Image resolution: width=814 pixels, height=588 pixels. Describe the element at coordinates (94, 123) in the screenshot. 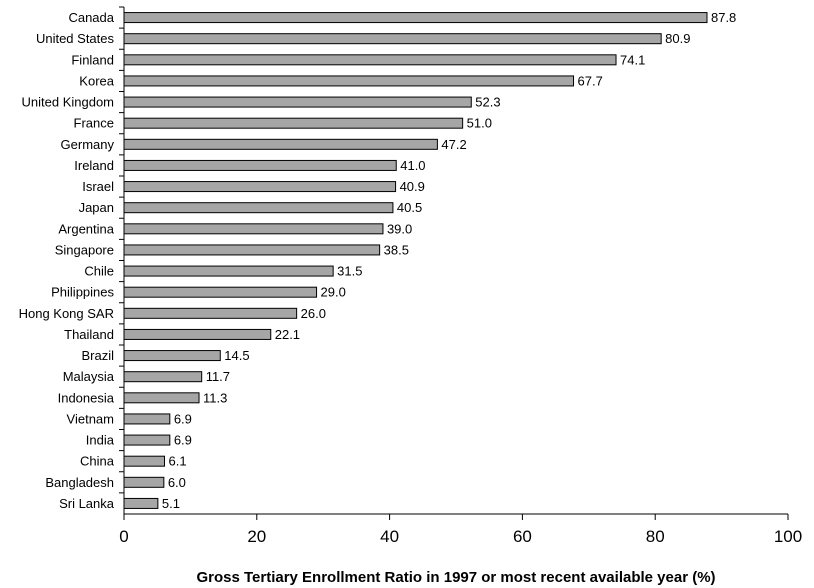

I see `category-label-5: France` at that location.